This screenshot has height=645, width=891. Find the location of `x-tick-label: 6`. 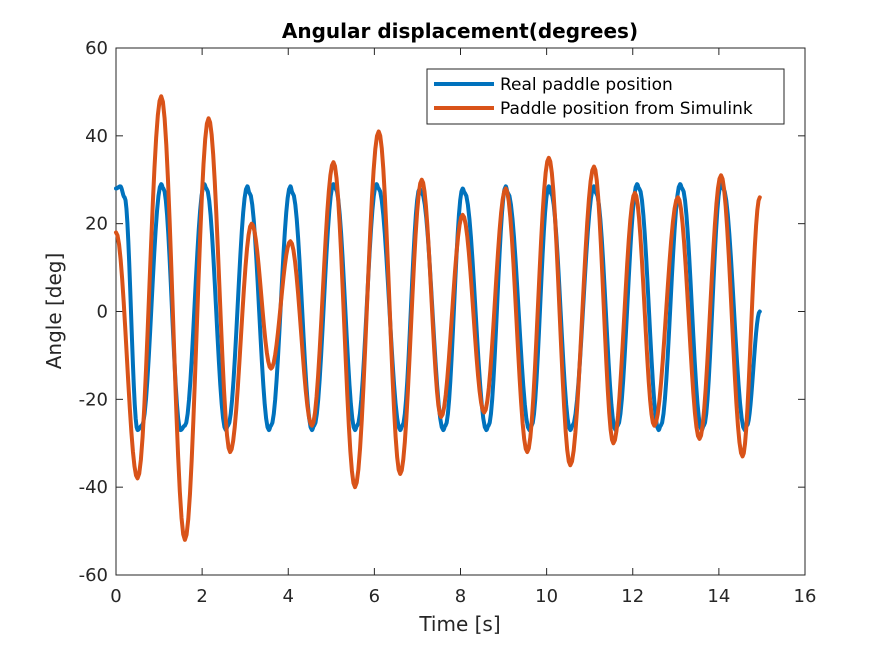

x-tick-label: 6 is located at coordinates (374, 596).